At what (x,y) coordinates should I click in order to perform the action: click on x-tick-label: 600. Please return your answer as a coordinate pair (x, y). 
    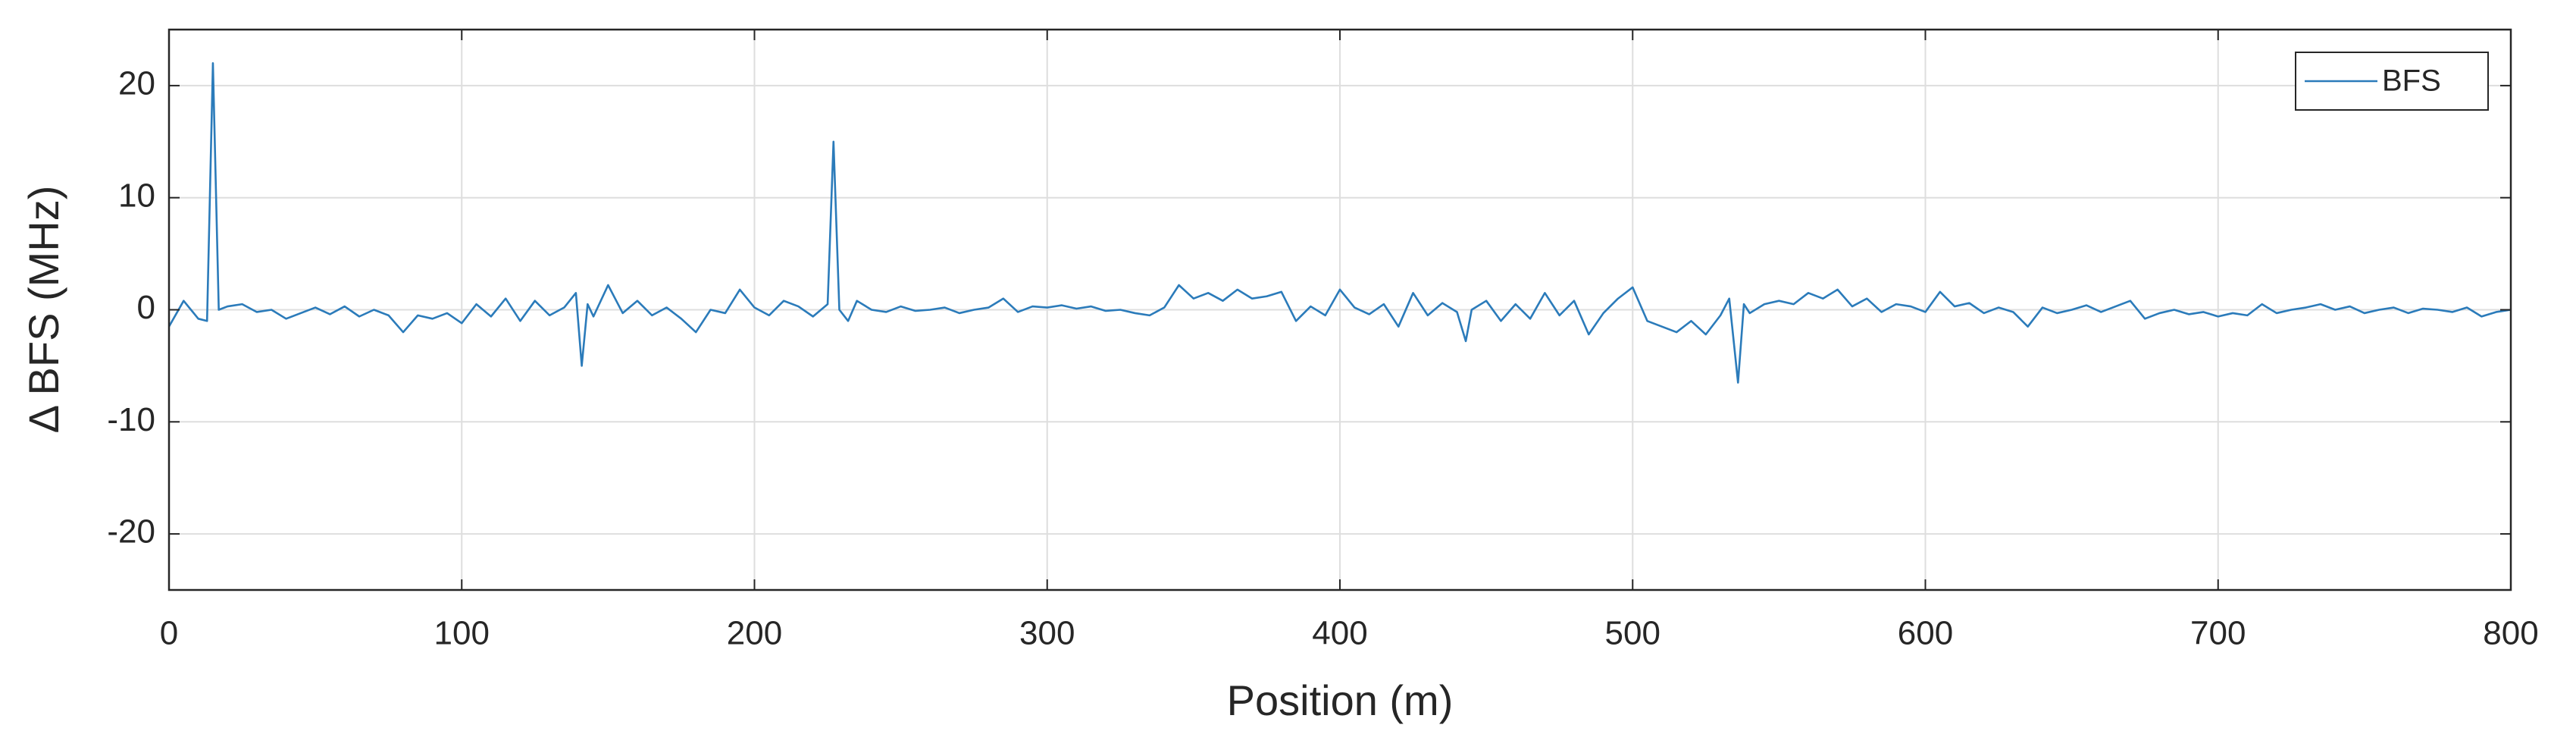
    Looking at the image, I should click on (1926, 633).